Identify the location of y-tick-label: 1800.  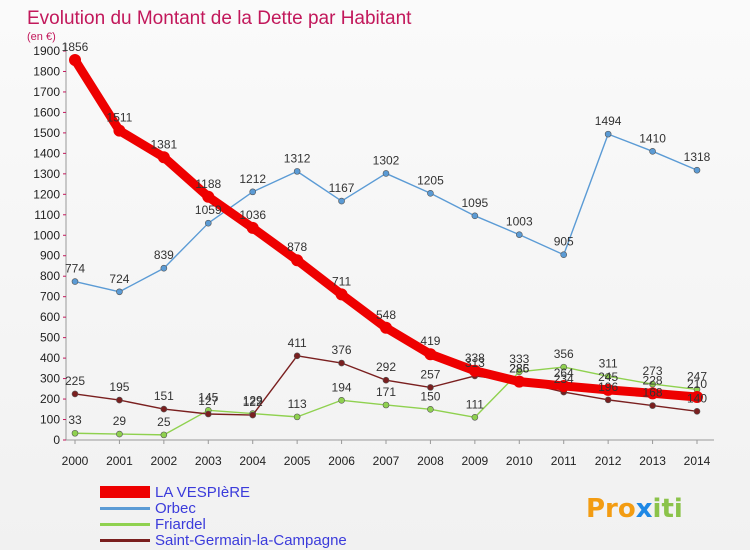
(46, 71).